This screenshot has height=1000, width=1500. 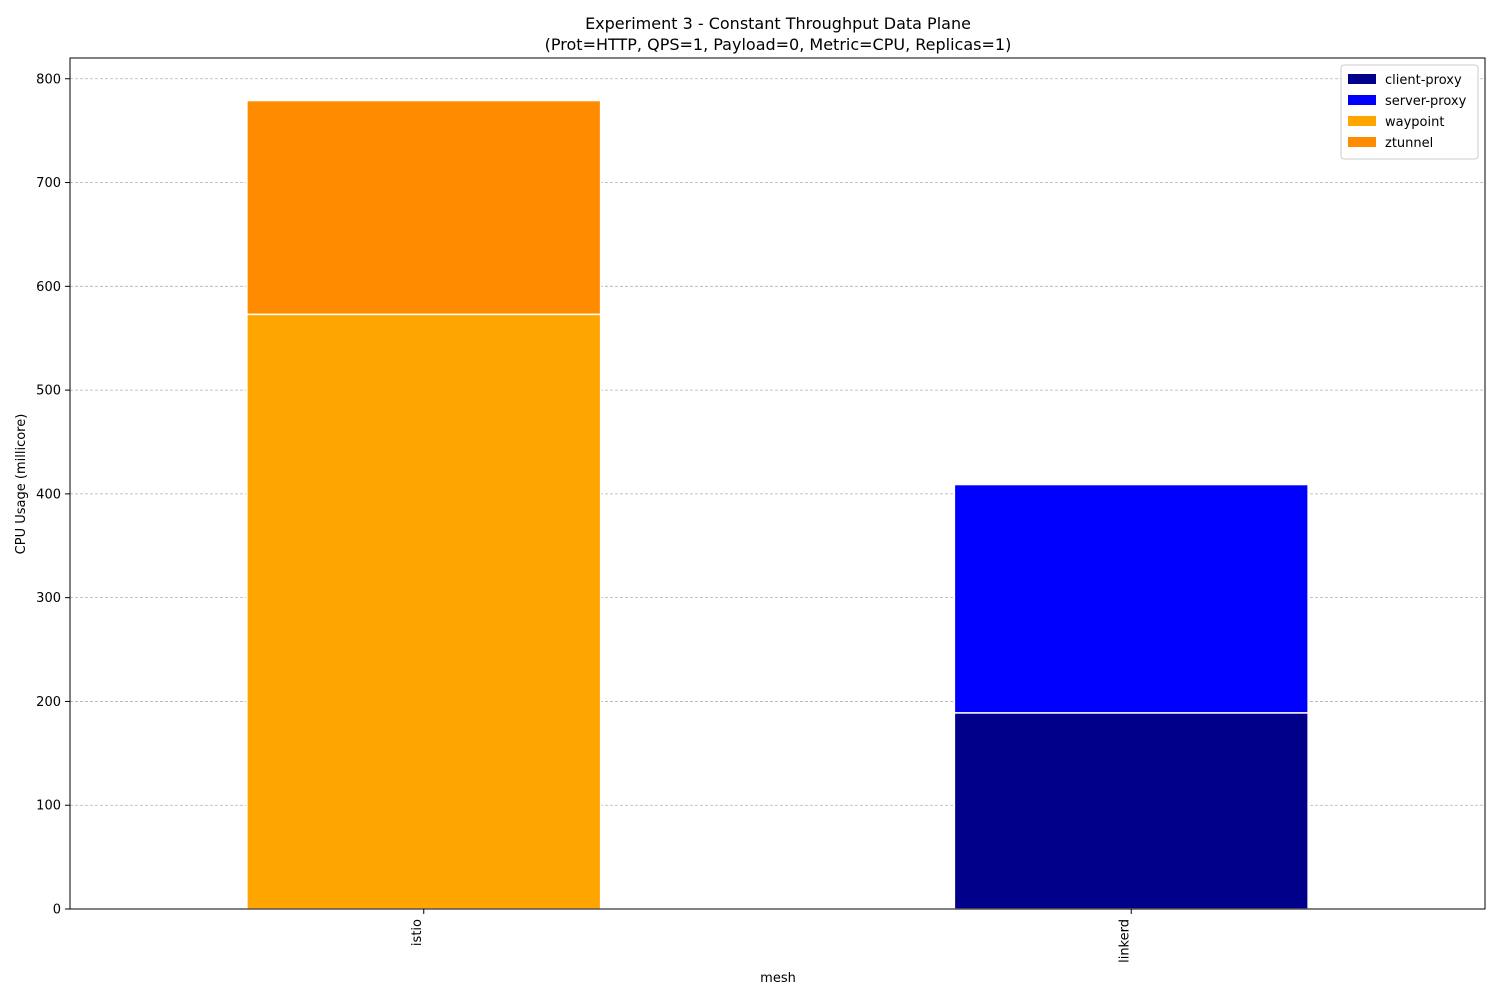 What do you see at coordinates (1409, 143) in the screenshot?
I see `legend-label-ztunnel: ztunnel` at bounding box center [1409, 143].